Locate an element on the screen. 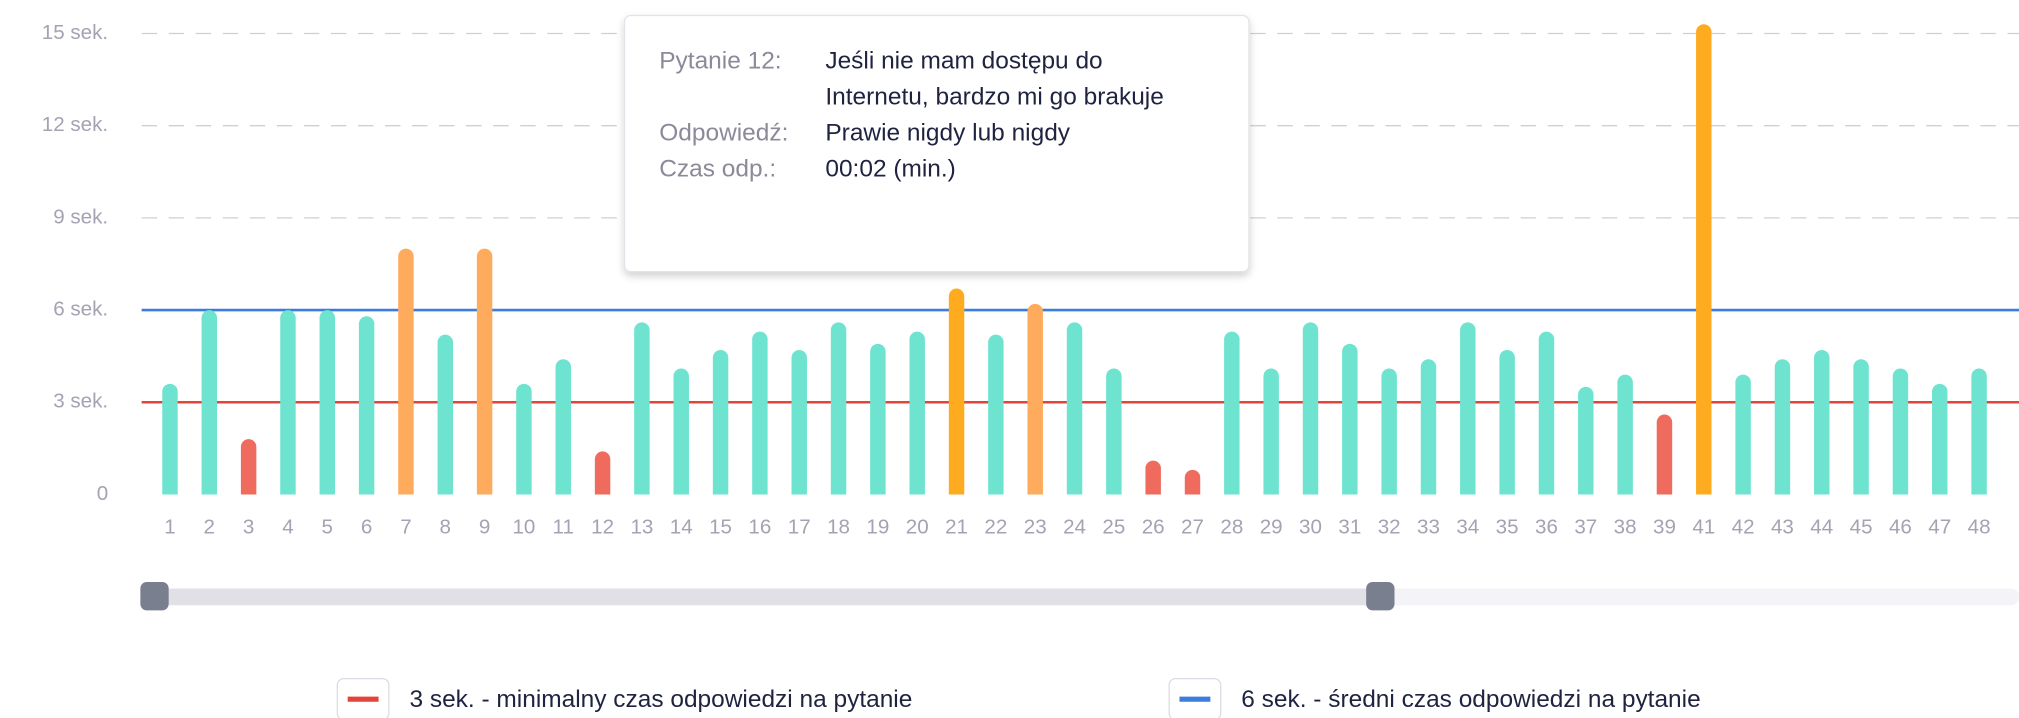 Image resolution: width=2019 pixels, height=718 pixels. x-tick-label: 4 is located at coordinates (287, 526).